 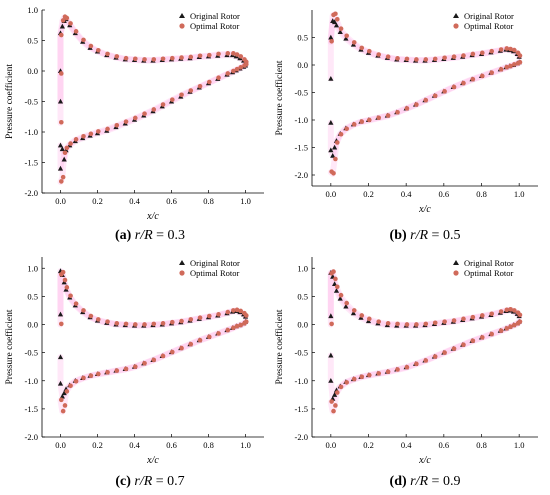 What do you see at coordinates (143, 481) in the screenshot?
I see `caption-c-var: r/R` at bounding box center [143, 481].